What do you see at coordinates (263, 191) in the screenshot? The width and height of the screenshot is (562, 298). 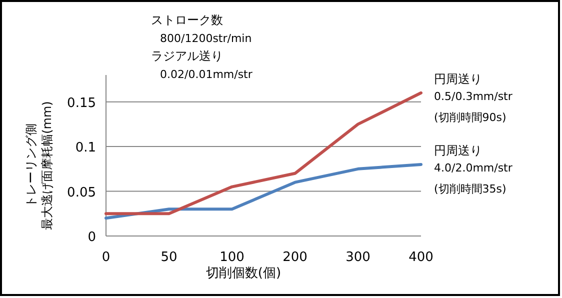 I see `line-series` at bounding box center [263, 191].